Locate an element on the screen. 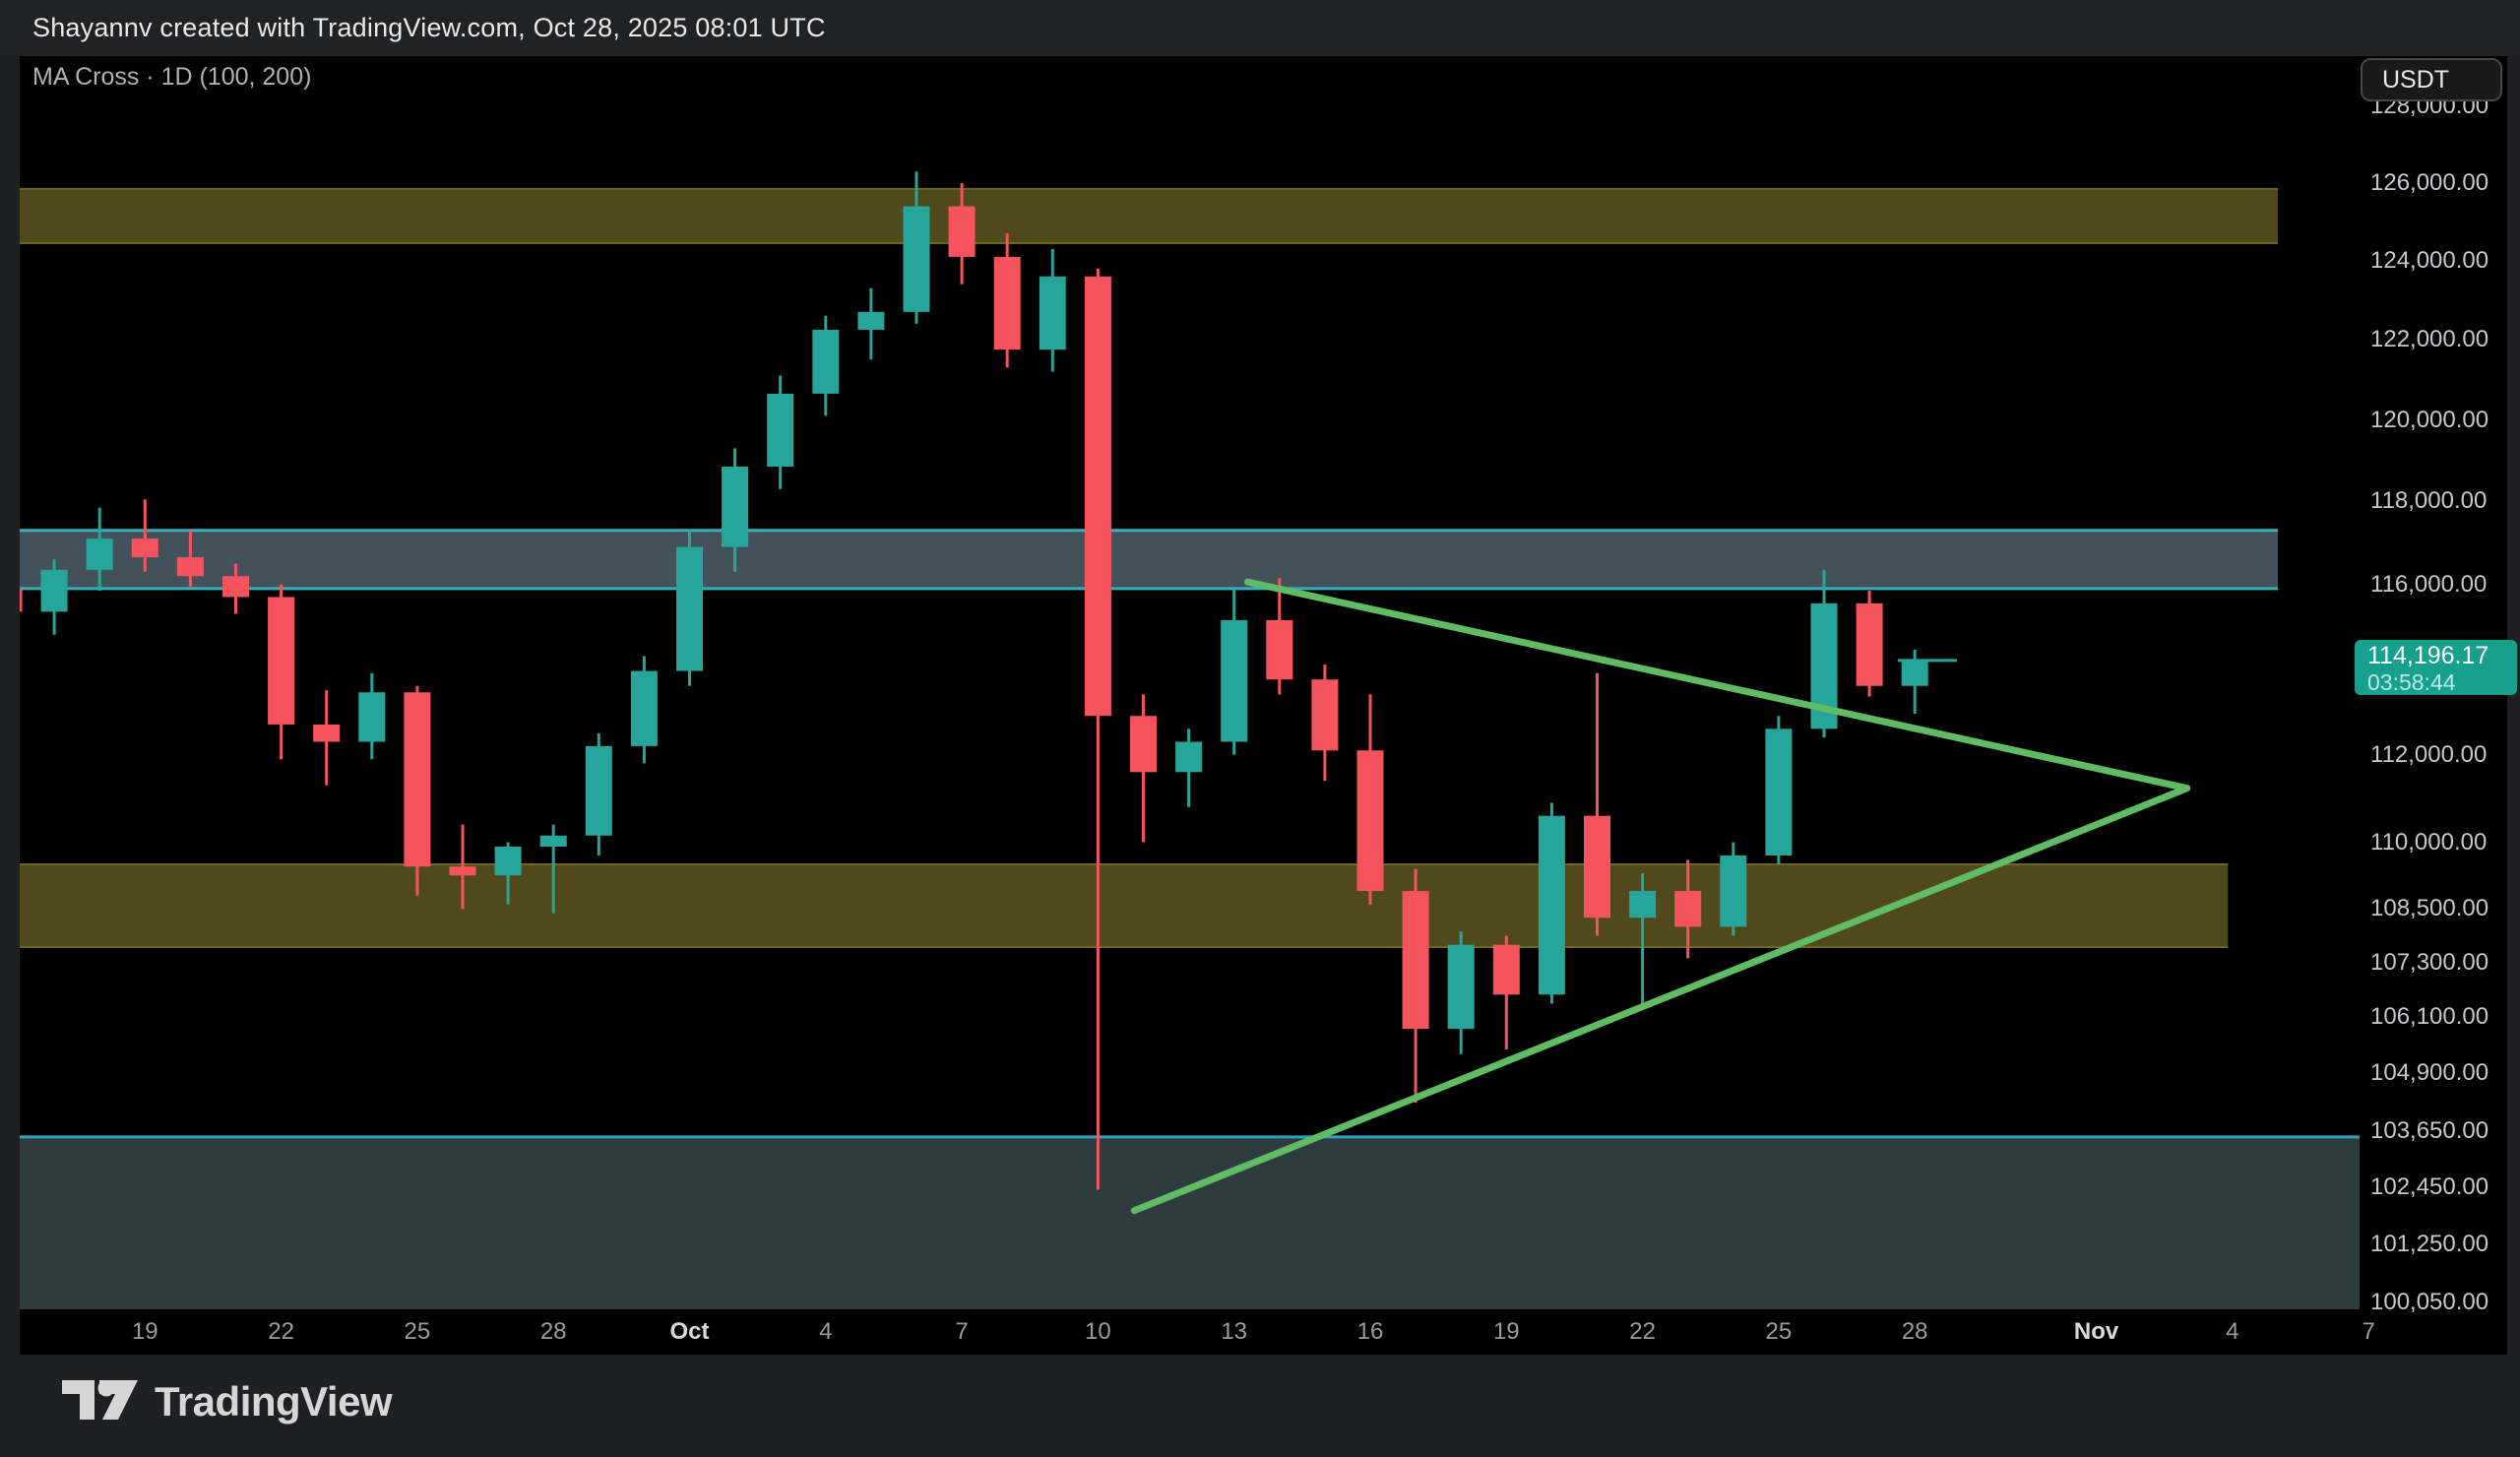  price-tick-label: 116,000.00 is located at coordinates (2429, 584).